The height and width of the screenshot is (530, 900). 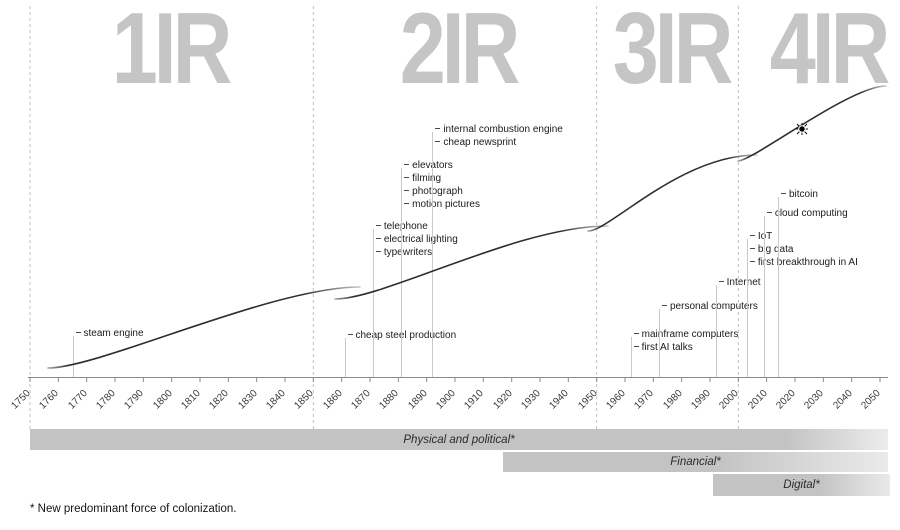 What do you see at coordinates (404, 253) in the screenshot?
I see `event-label: typewriters` at bounding box center [404, 253].